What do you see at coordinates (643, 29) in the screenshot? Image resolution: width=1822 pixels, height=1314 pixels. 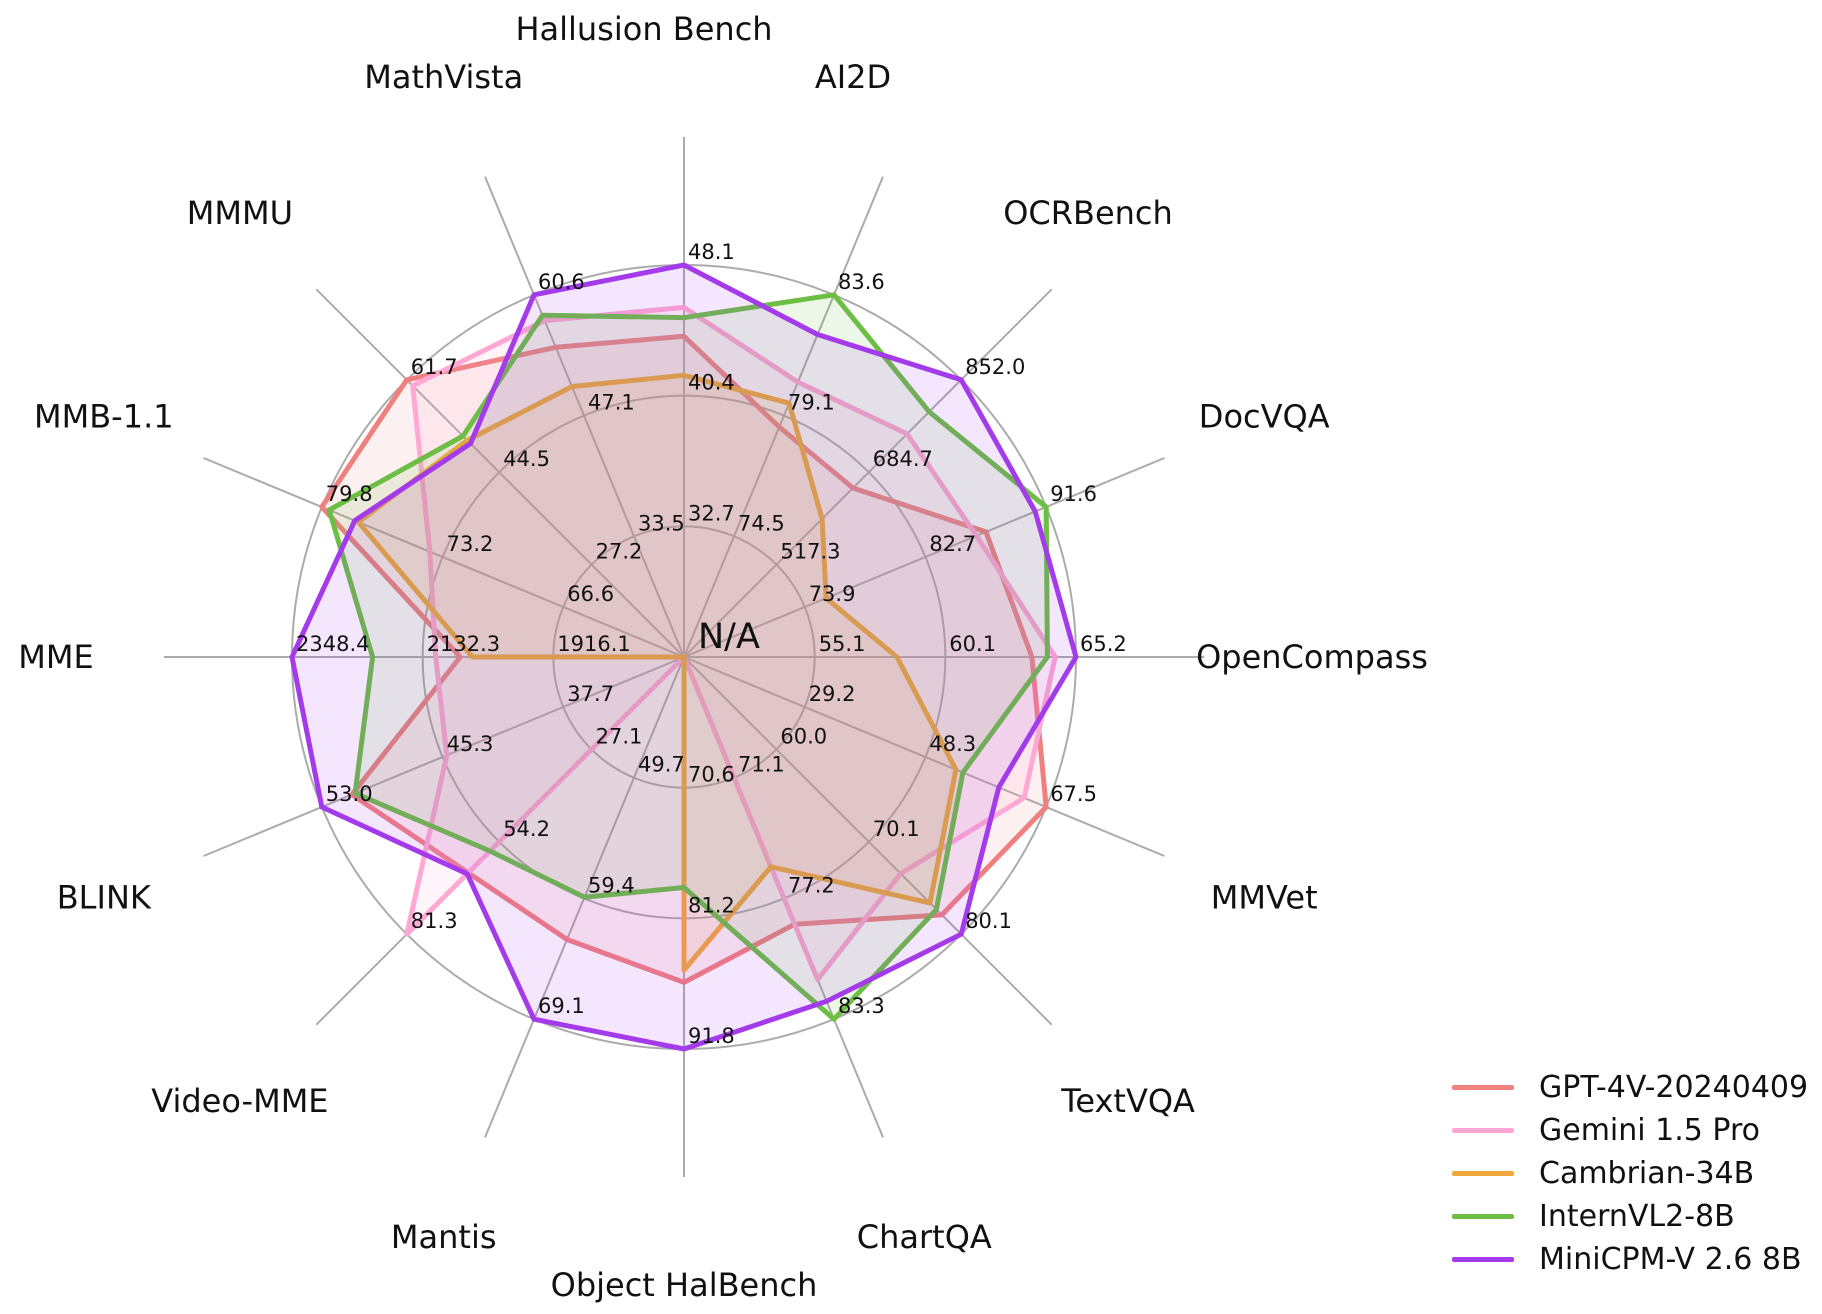 I see `axis-title-hallusion-bench: Hallusion Bench` at bounding box center [643, 29].